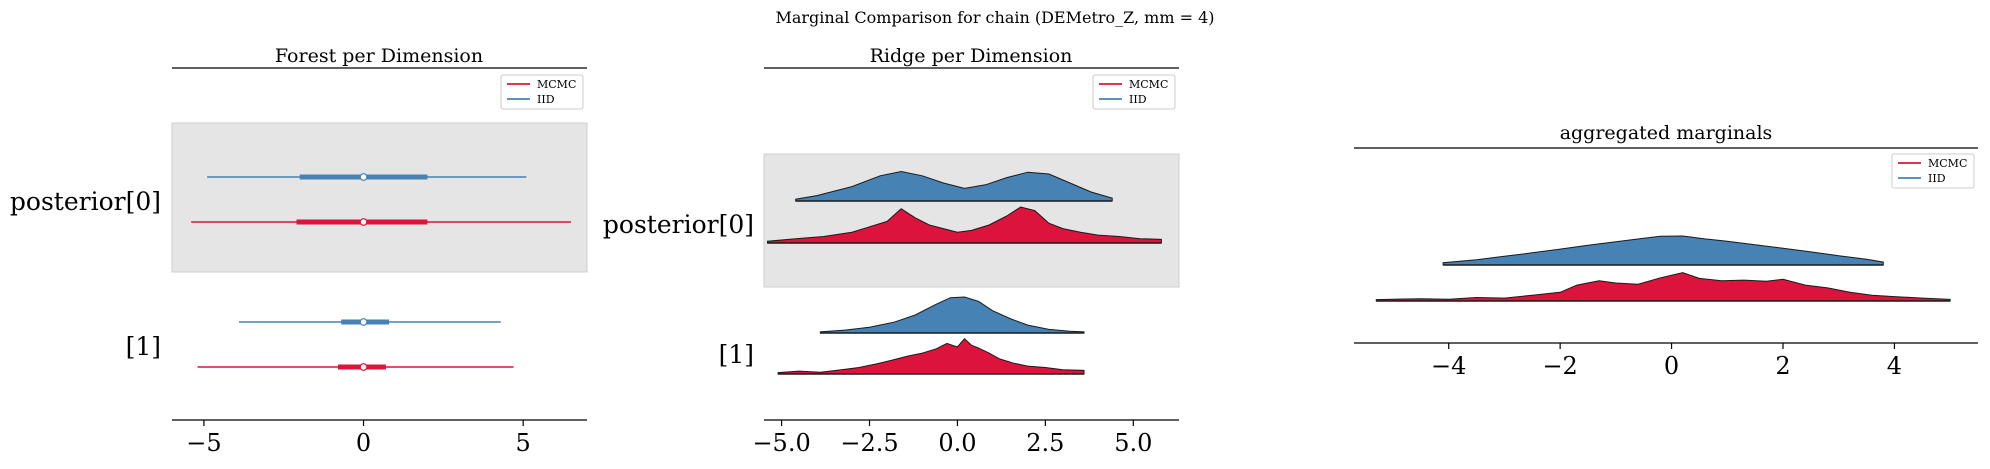 The height and width of the screenshot is (469, 1990). What do you see at coordinates (556, 84) in the screenshot?
I see `forest-legend-mcmc-label: MCMC` at bounding box center [556, 84].